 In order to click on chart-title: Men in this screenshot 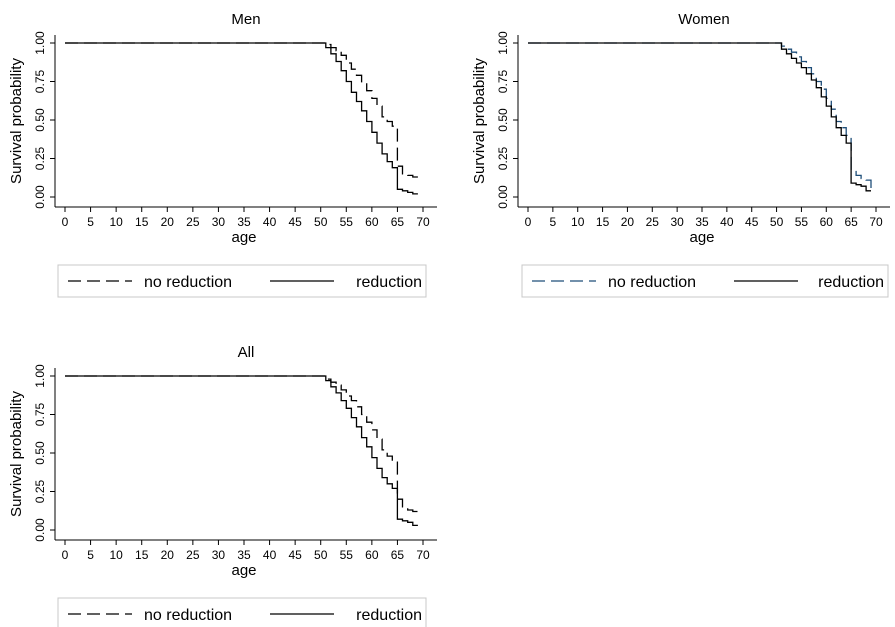, I will do `click(245, 19)`.